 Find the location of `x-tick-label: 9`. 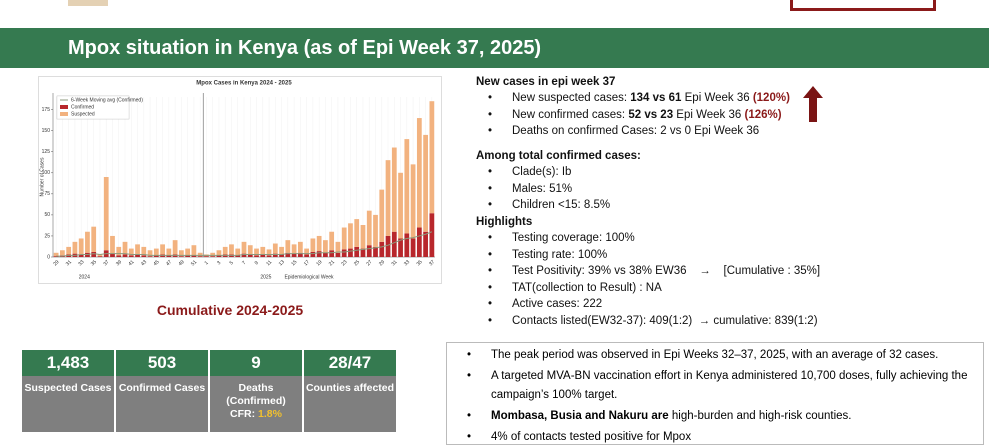

x-tick-label: 9 is located at coordinates (257, 263).